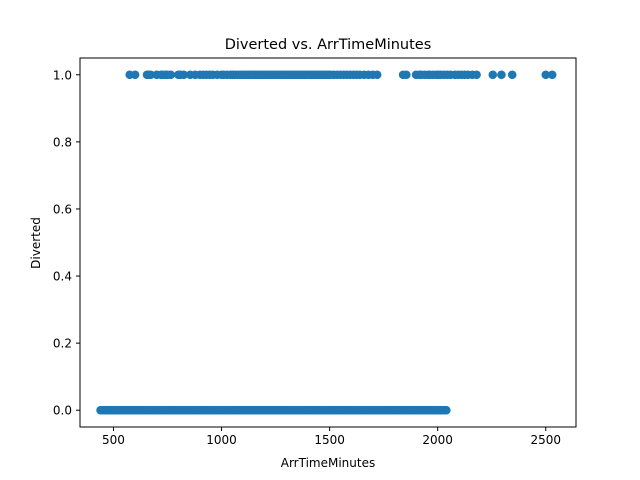 The height and width of the screenshot is (480, 640). Describe the element at coordinates (62, 411) in the screenshot. I see `y-tick-label: 0.0` at that location.